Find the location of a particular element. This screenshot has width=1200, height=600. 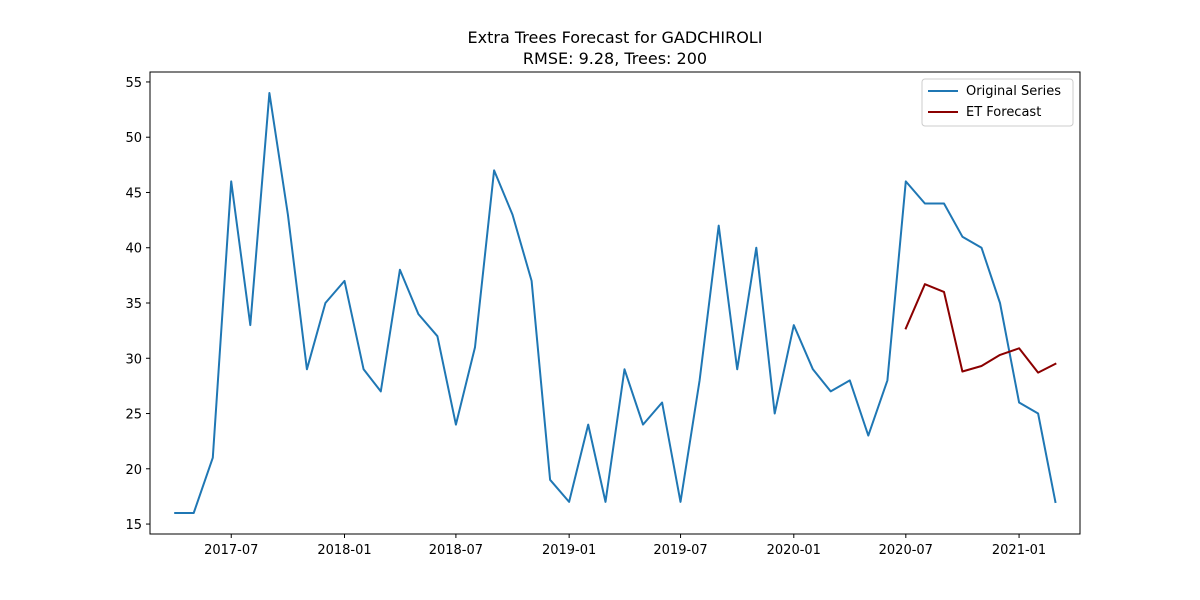

y-tick-label: 50 is located at coordinates (133, 138).